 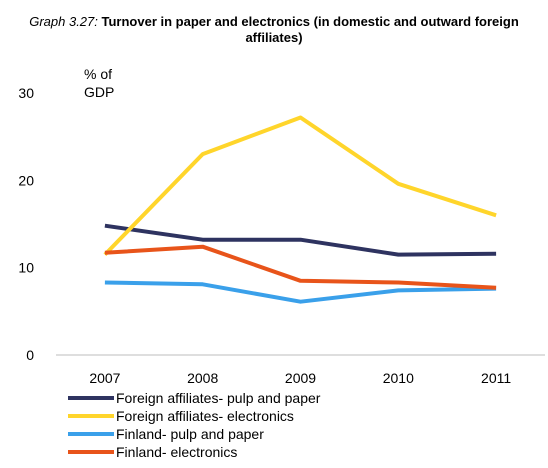 I want to click on legend-label: Foreign affiliates- electronics, so click(x=205, y=416).